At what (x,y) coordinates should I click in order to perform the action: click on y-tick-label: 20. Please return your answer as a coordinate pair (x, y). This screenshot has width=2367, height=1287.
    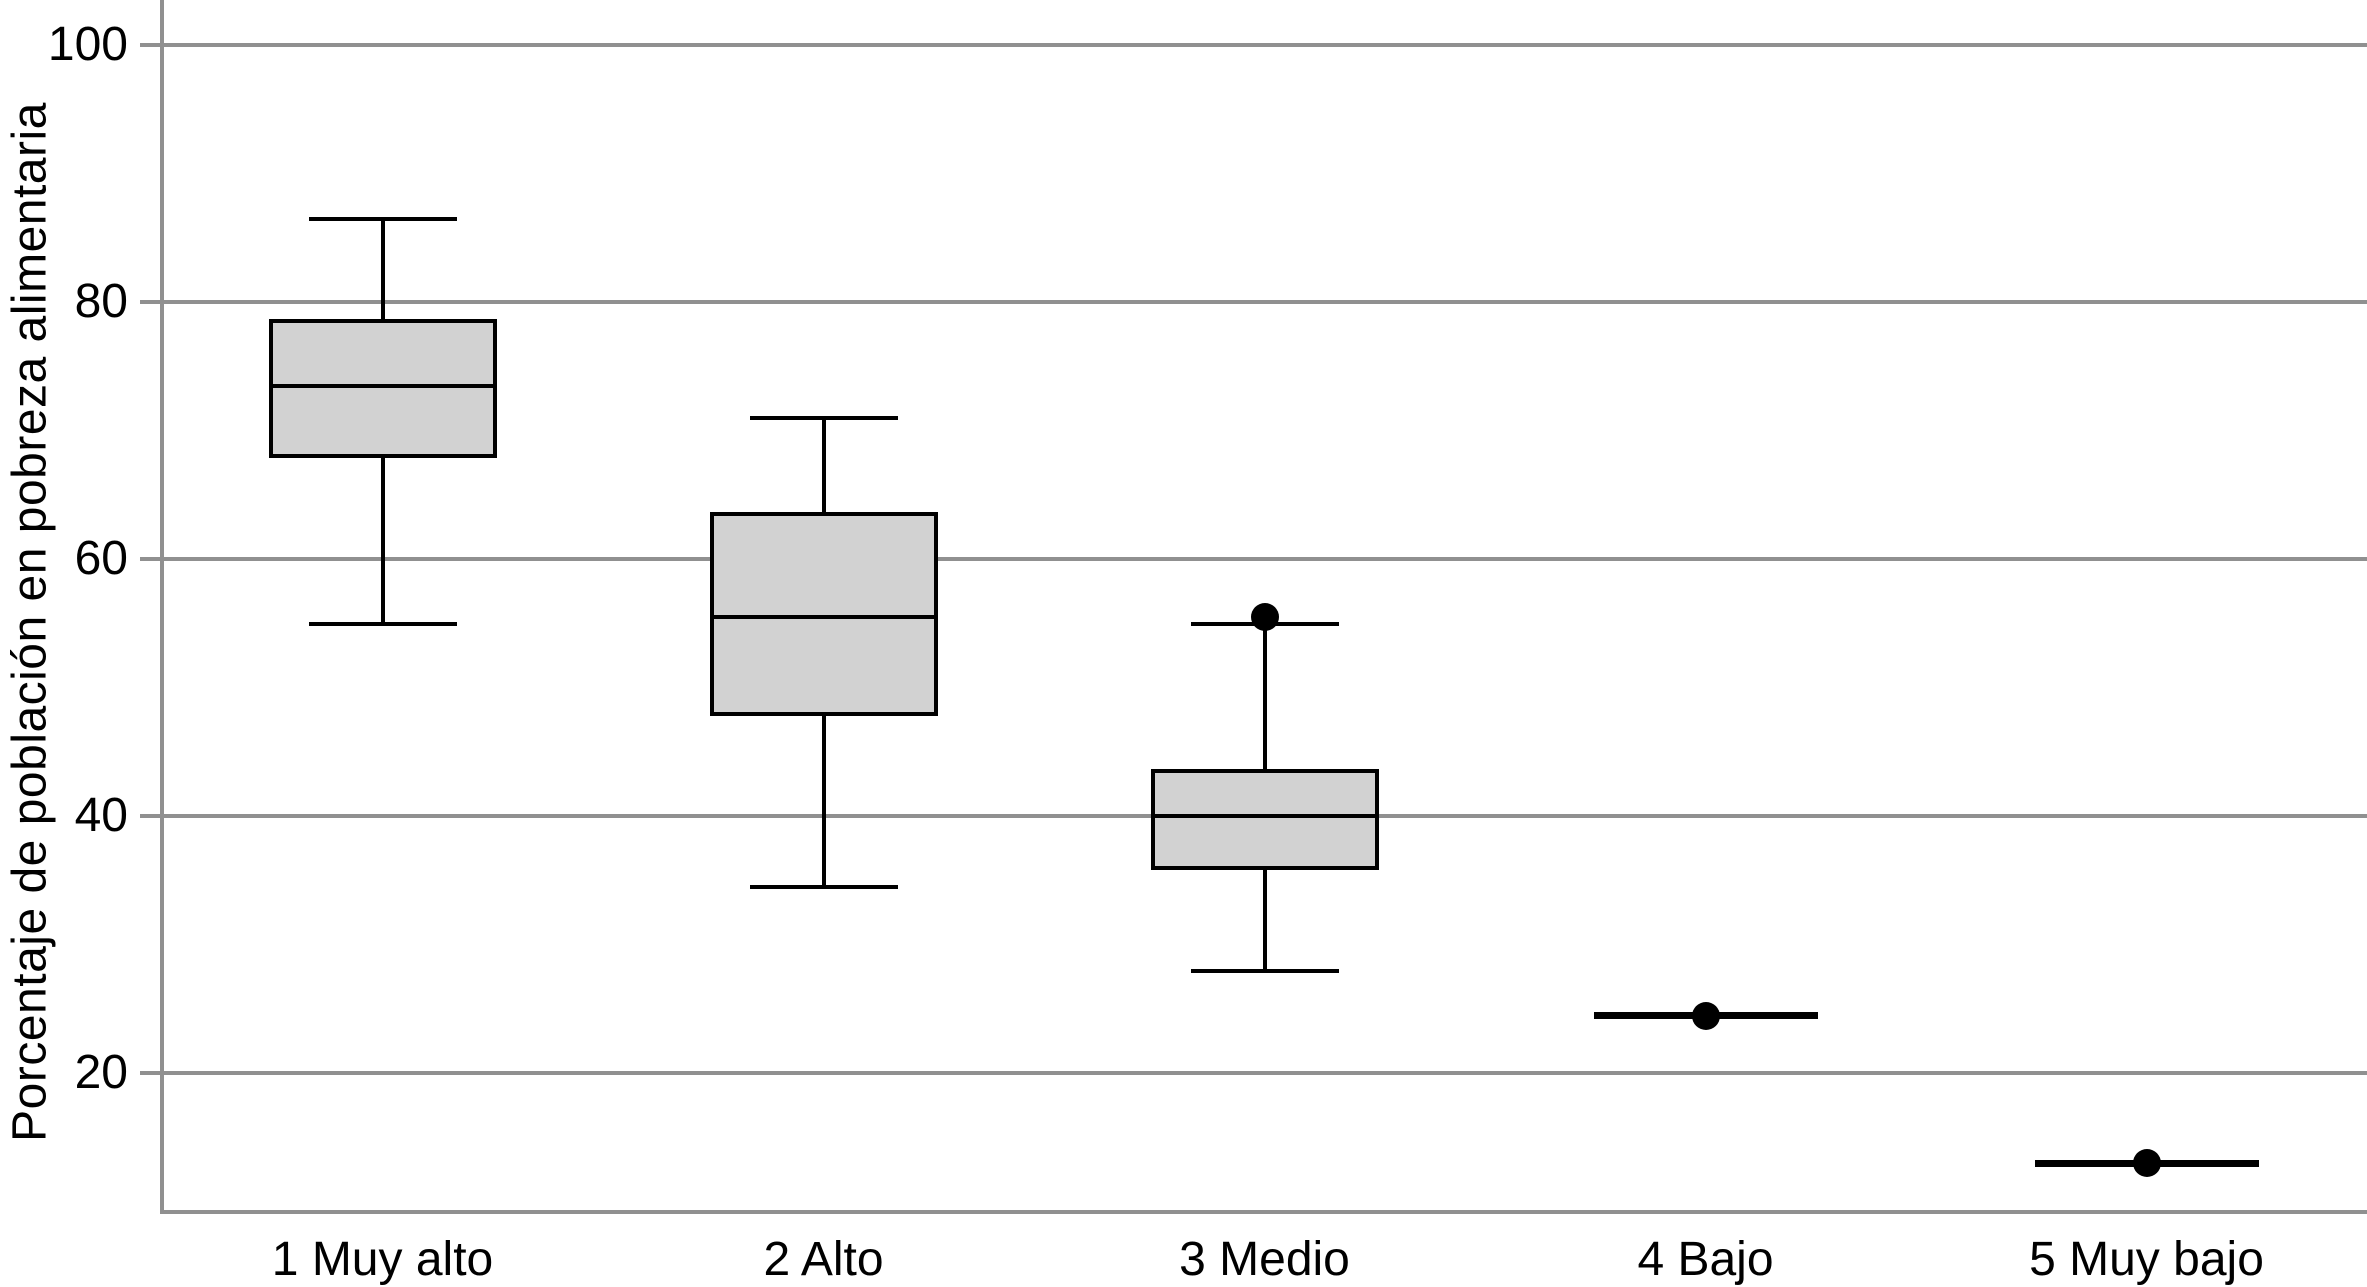
    Looking at the image, I should click on (101, 1073).